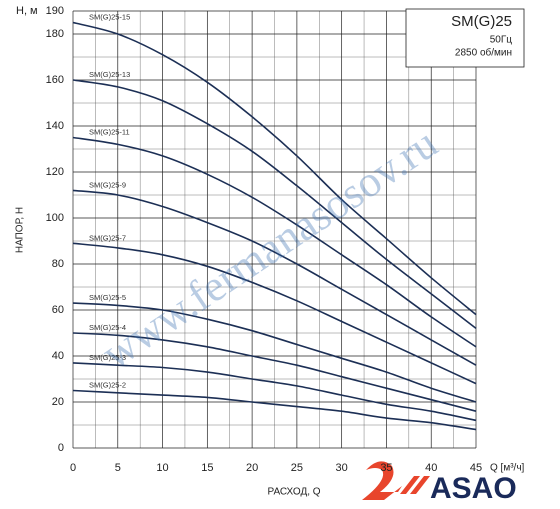  What do you see at coordinates (297, 468) in the screenshot?
I see `x-tick-label: 25` at bounding box center [297, 468].